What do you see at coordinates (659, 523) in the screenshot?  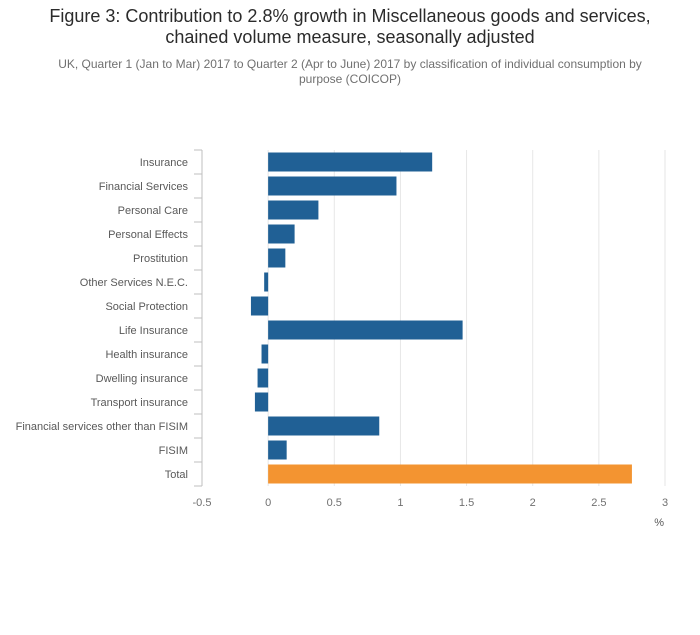 I see `x-unit-label: %` at bounding box center [659, 523].